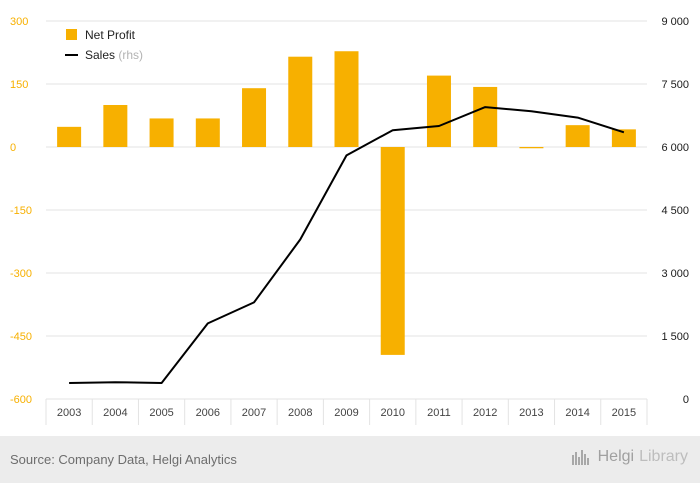 The height and width of the screenshot is (483, 700). Describe the element at coordinates (21, 337) in the screenshot. I see `y-left-tick-label: -450` at that location.